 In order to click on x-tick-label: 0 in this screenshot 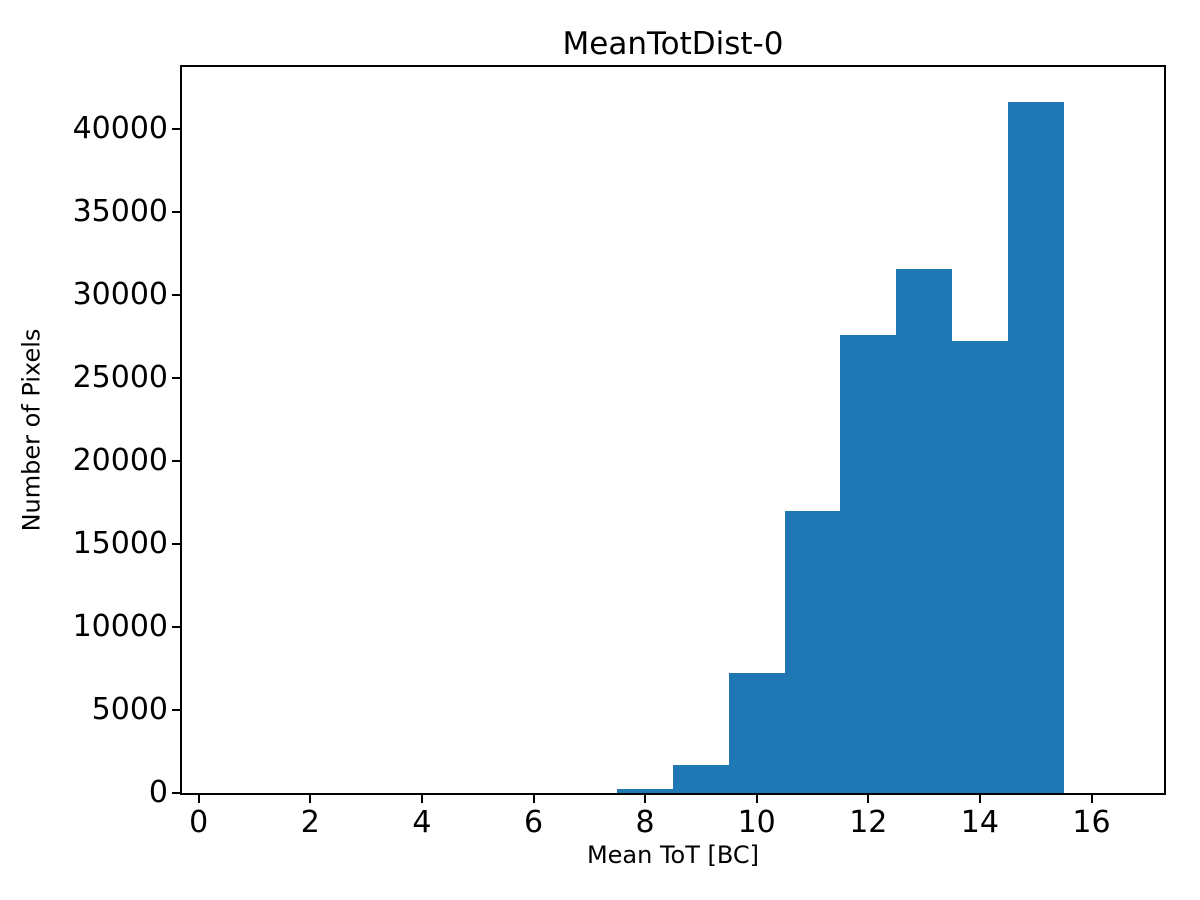, I will do `click(199, 822)`.